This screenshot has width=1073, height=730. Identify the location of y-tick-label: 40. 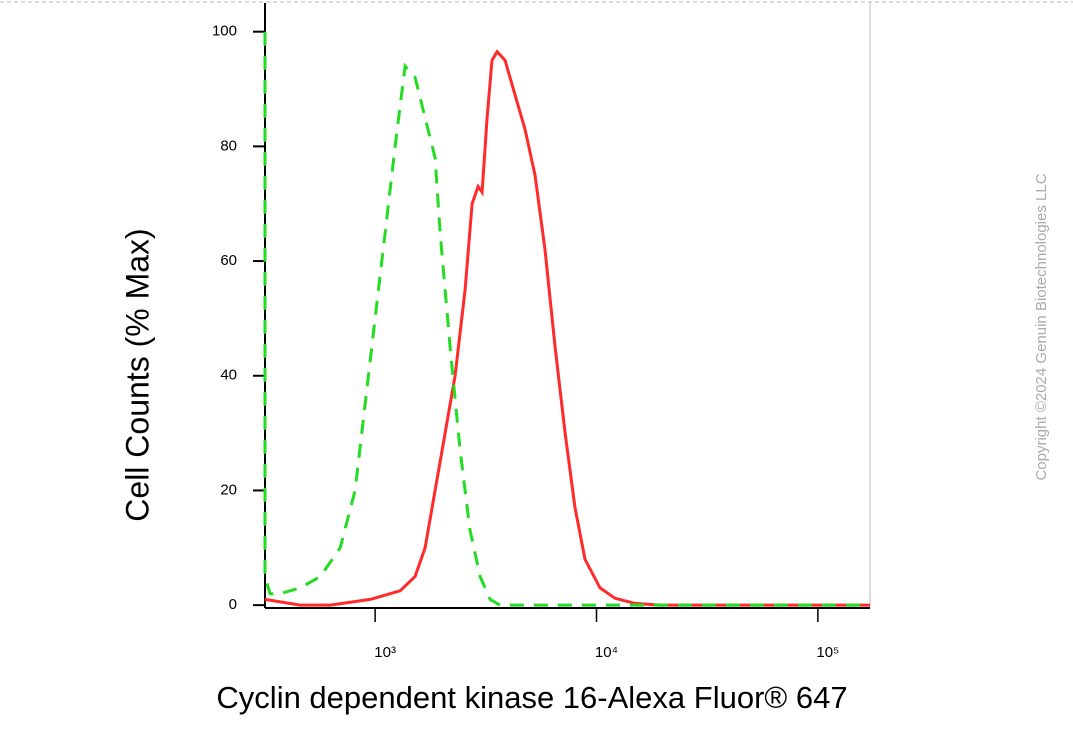
(228, 375).